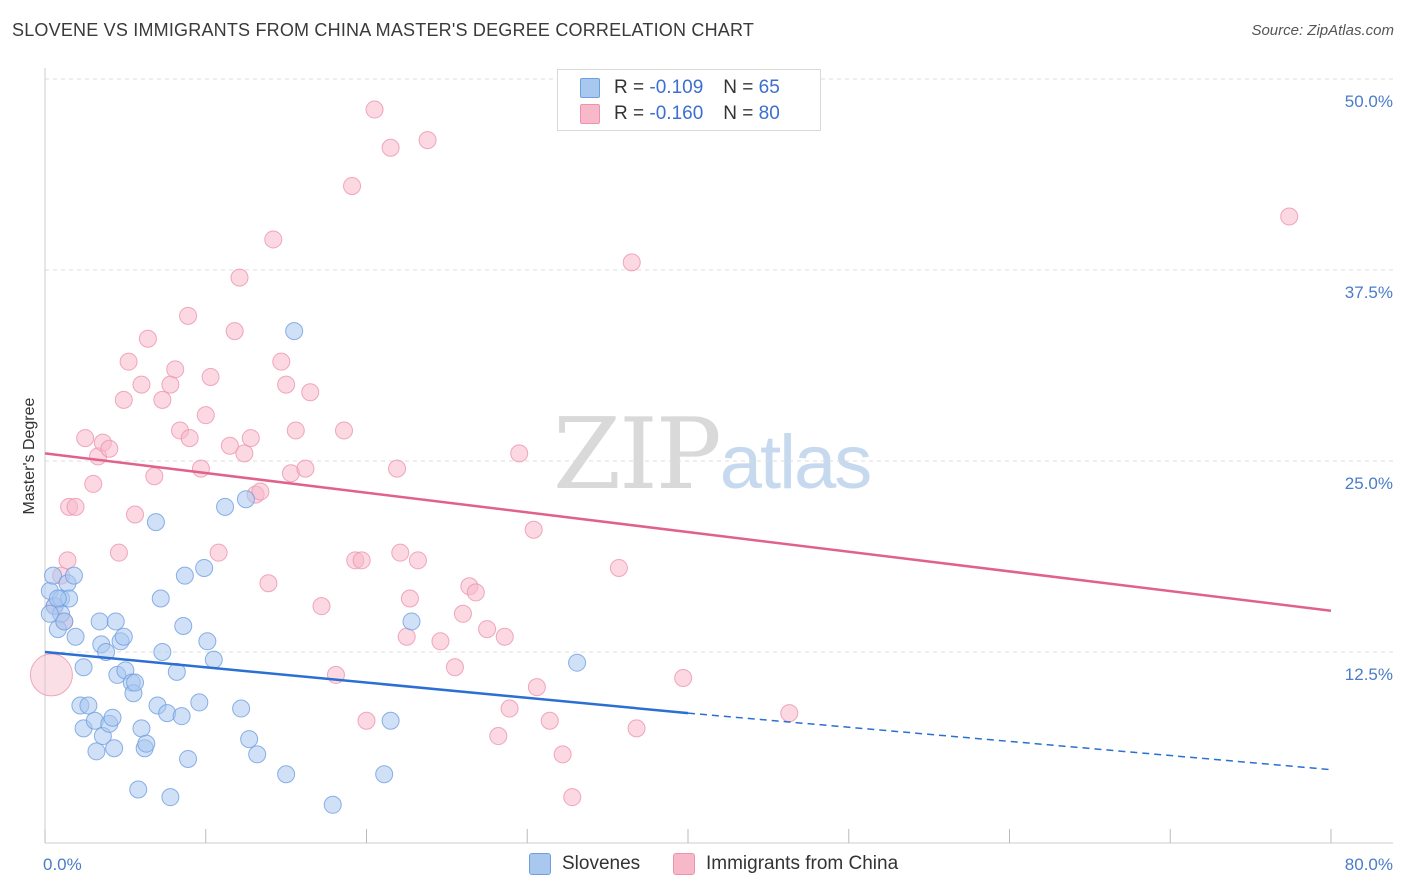 This screenshot has height=892, width=1406. I want to click on slovenes-trend-dashed-line, so click(1009, 741).